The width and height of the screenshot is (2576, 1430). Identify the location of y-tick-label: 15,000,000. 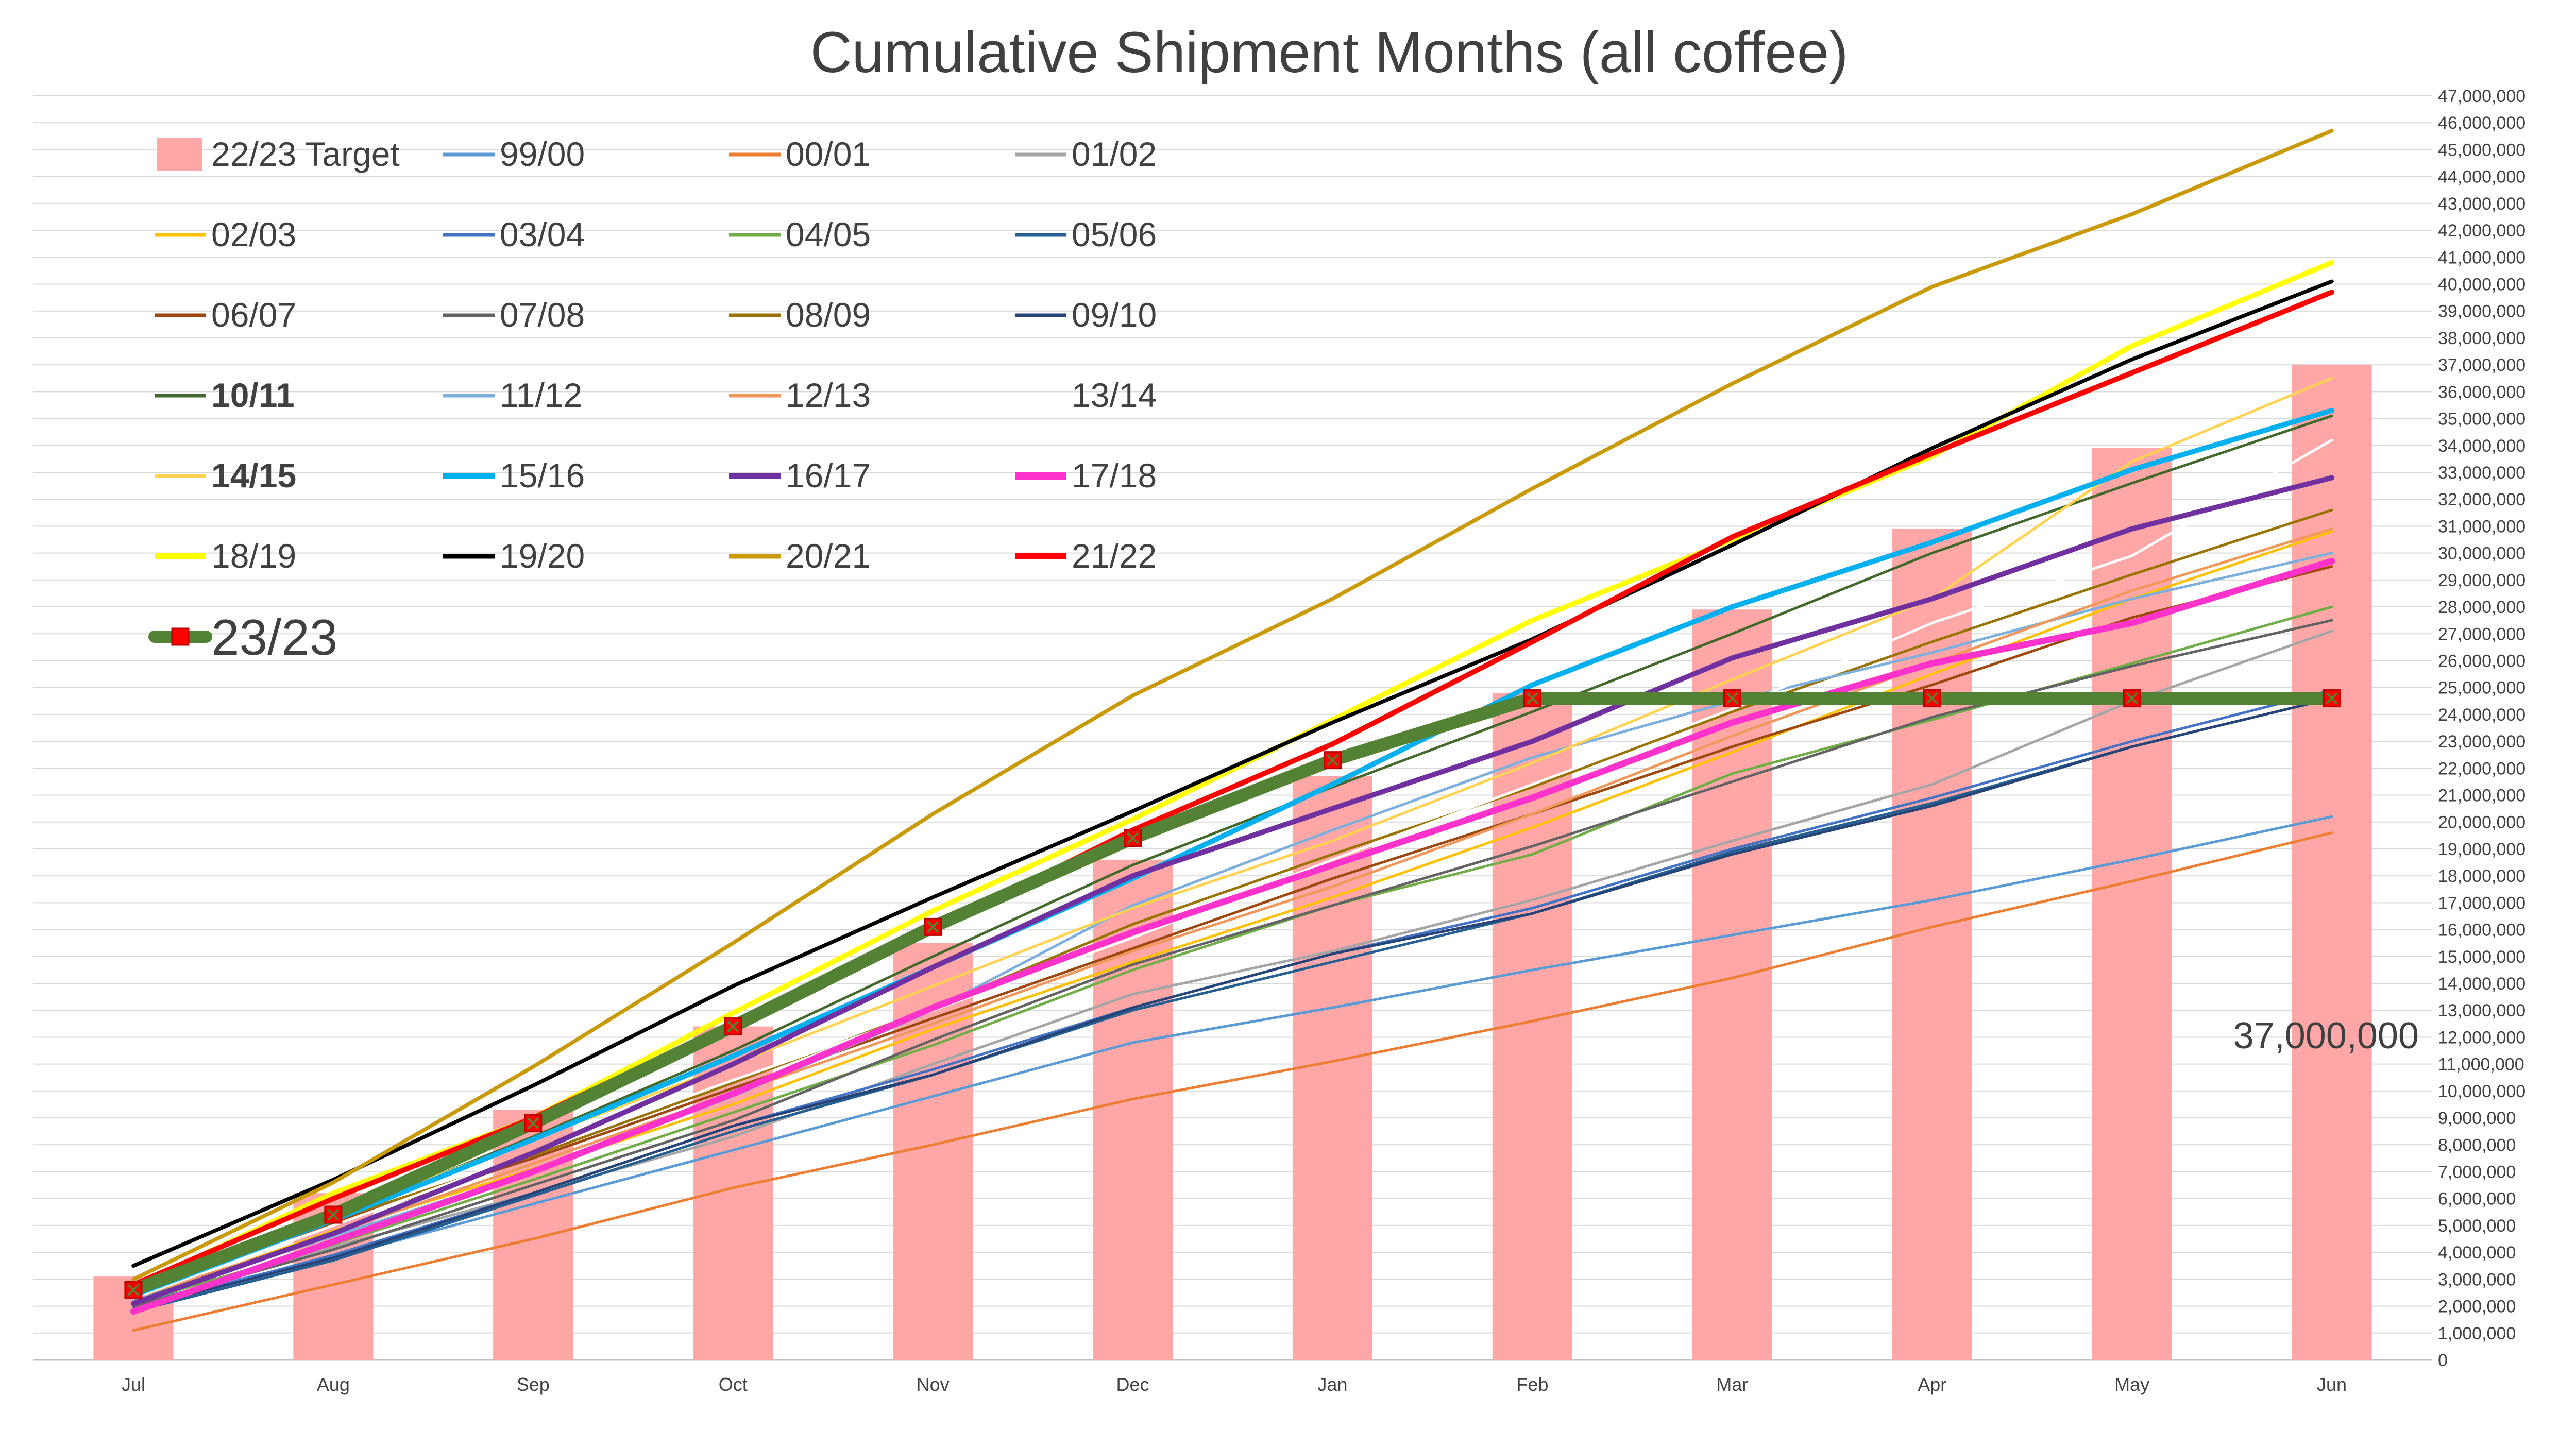
(2482, 957).